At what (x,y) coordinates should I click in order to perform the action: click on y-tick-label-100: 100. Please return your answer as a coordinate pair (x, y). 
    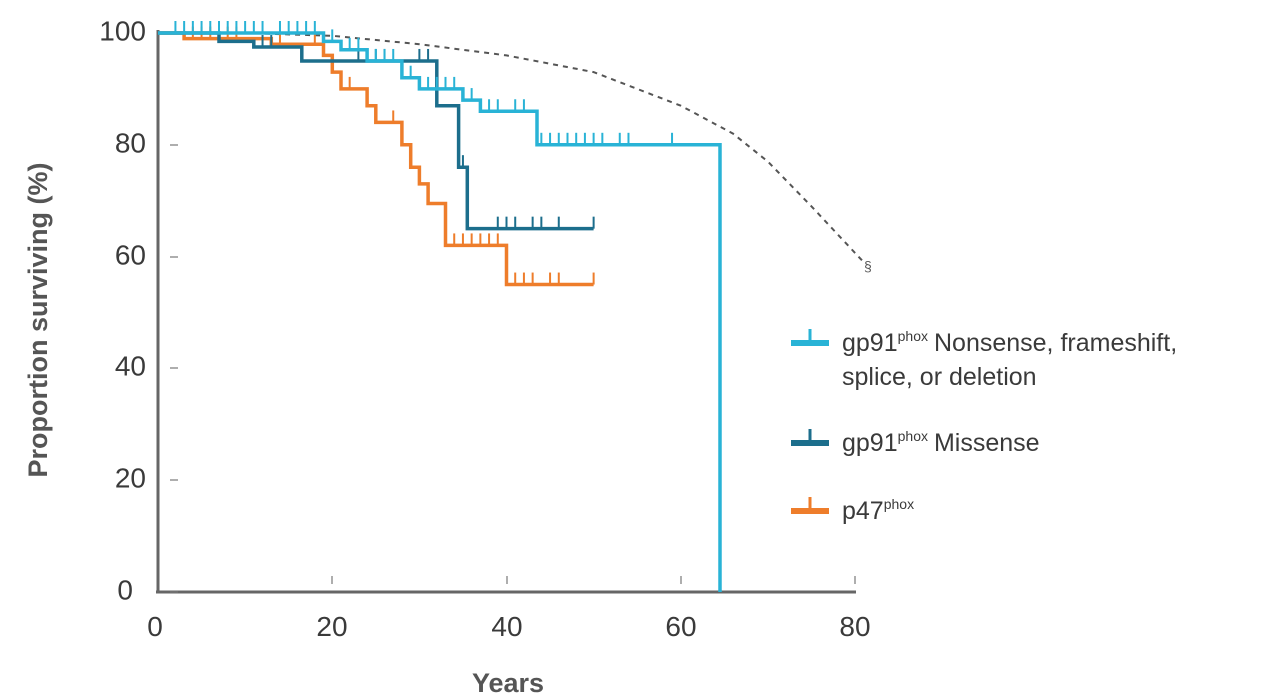
    Looking at the image, I should click on (122, 30).